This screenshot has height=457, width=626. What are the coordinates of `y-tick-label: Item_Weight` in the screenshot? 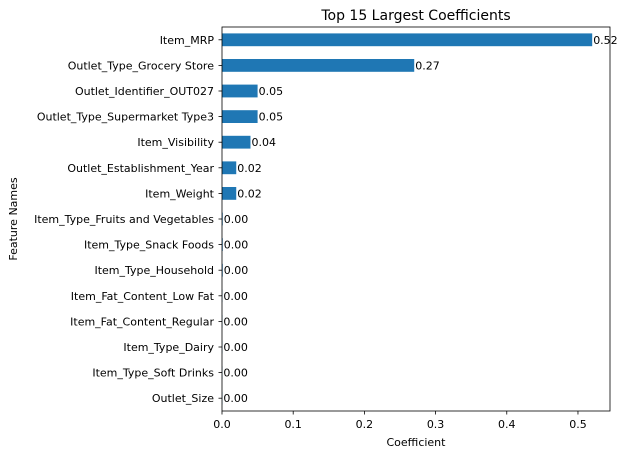 It's located at (180, 193).